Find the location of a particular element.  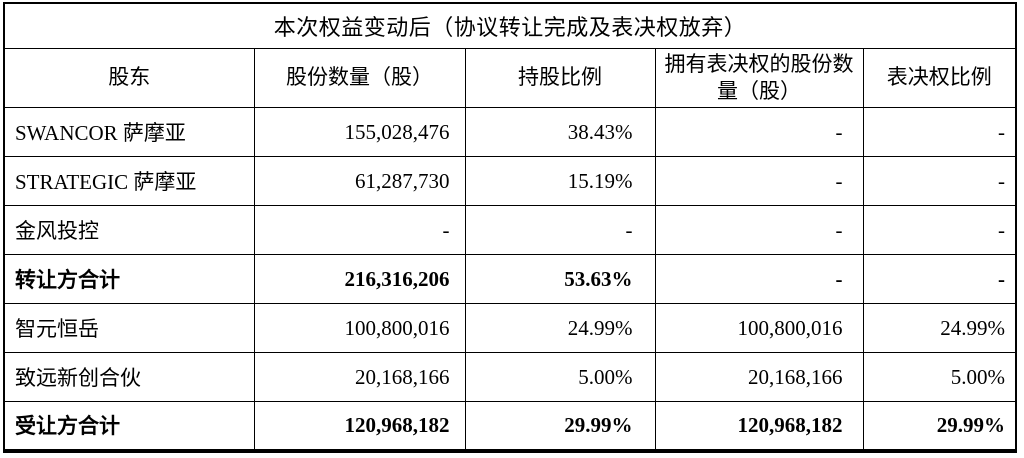

col-header-voting-share-count: 拥有表决权的股份数量（股） is located at coordinates (759, 78).